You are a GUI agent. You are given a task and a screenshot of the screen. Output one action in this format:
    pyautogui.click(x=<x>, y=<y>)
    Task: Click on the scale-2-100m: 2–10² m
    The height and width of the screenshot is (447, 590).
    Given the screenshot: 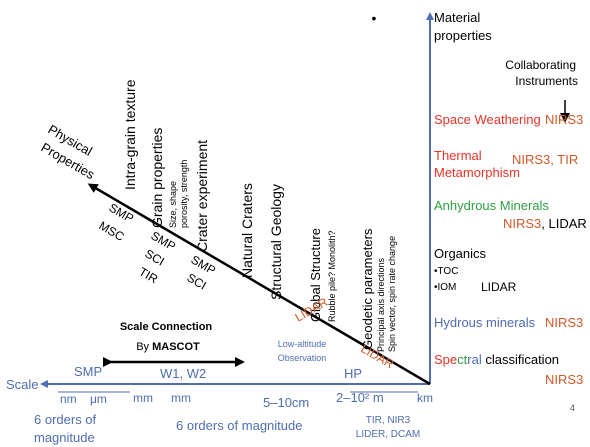 What is the action you would take?
    pyautogui.click(x=360, y=397)
    